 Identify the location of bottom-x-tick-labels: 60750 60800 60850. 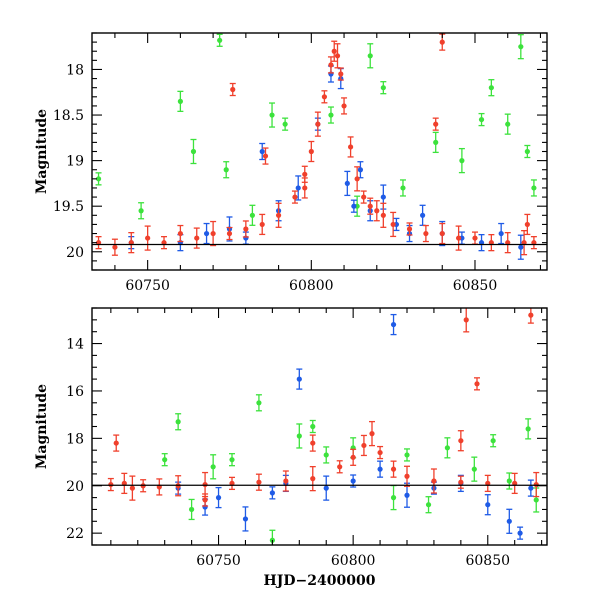
(353, 561).